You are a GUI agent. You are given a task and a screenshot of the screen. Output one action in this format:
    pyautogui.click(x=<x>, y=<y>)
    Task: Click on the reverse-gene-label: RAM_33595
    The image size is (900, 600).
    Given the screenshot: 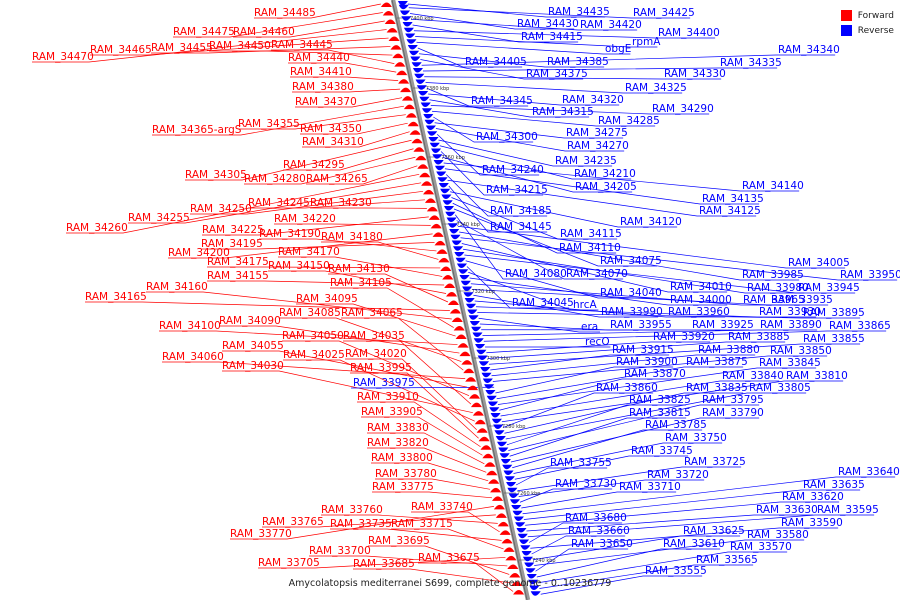 What is the action you would take?
    pyautogui.click(x=848, y=510)
    